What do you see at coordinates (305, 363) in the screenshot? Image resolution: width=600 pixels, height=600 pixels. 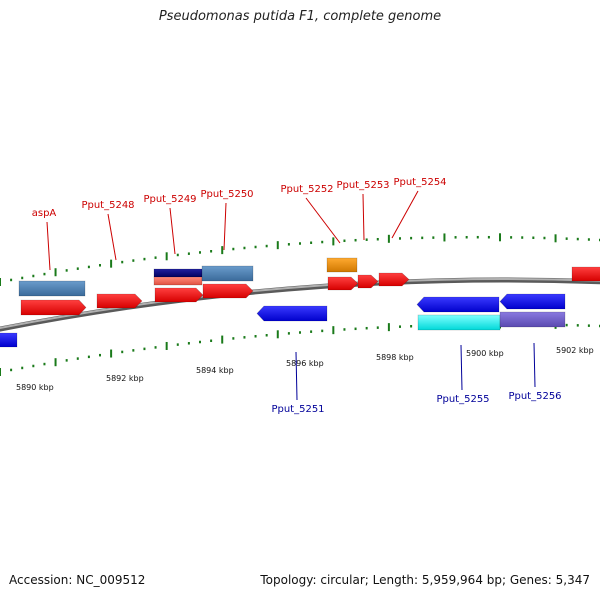 I see `kbp-label: 5896 kbp` at bounding box center [305, 363].